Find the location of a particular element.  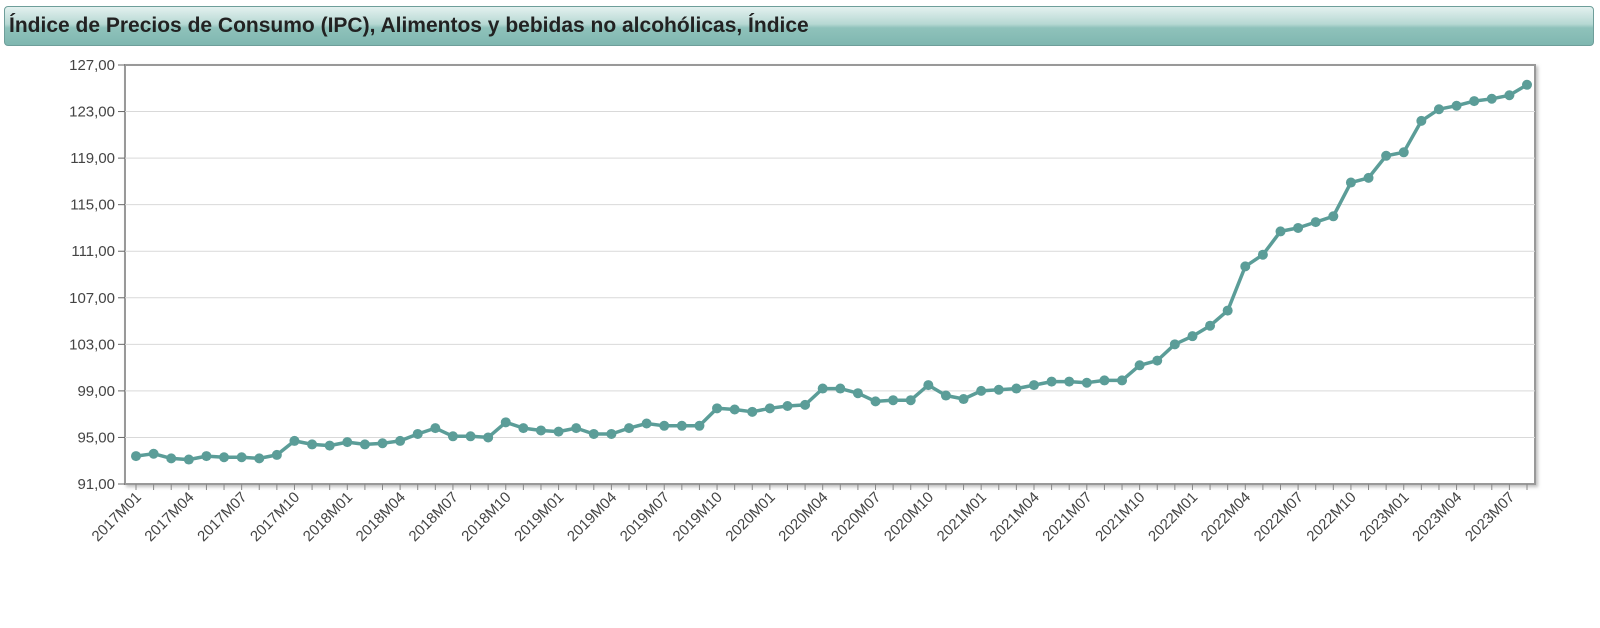

x-tick-label: 2017M10 is located at coordinates (275, 517).